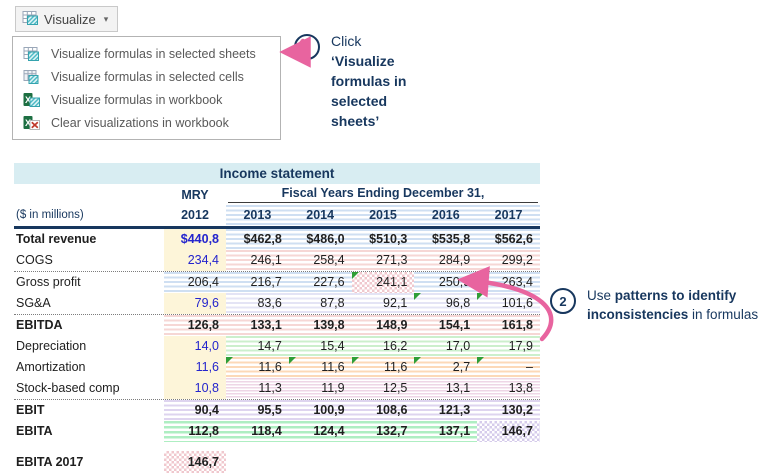 This screenshot has height=473, width=768. Describe the element at coordinates (446, 239) in the screenshot. I see `cell-value: $535,8` at that location.